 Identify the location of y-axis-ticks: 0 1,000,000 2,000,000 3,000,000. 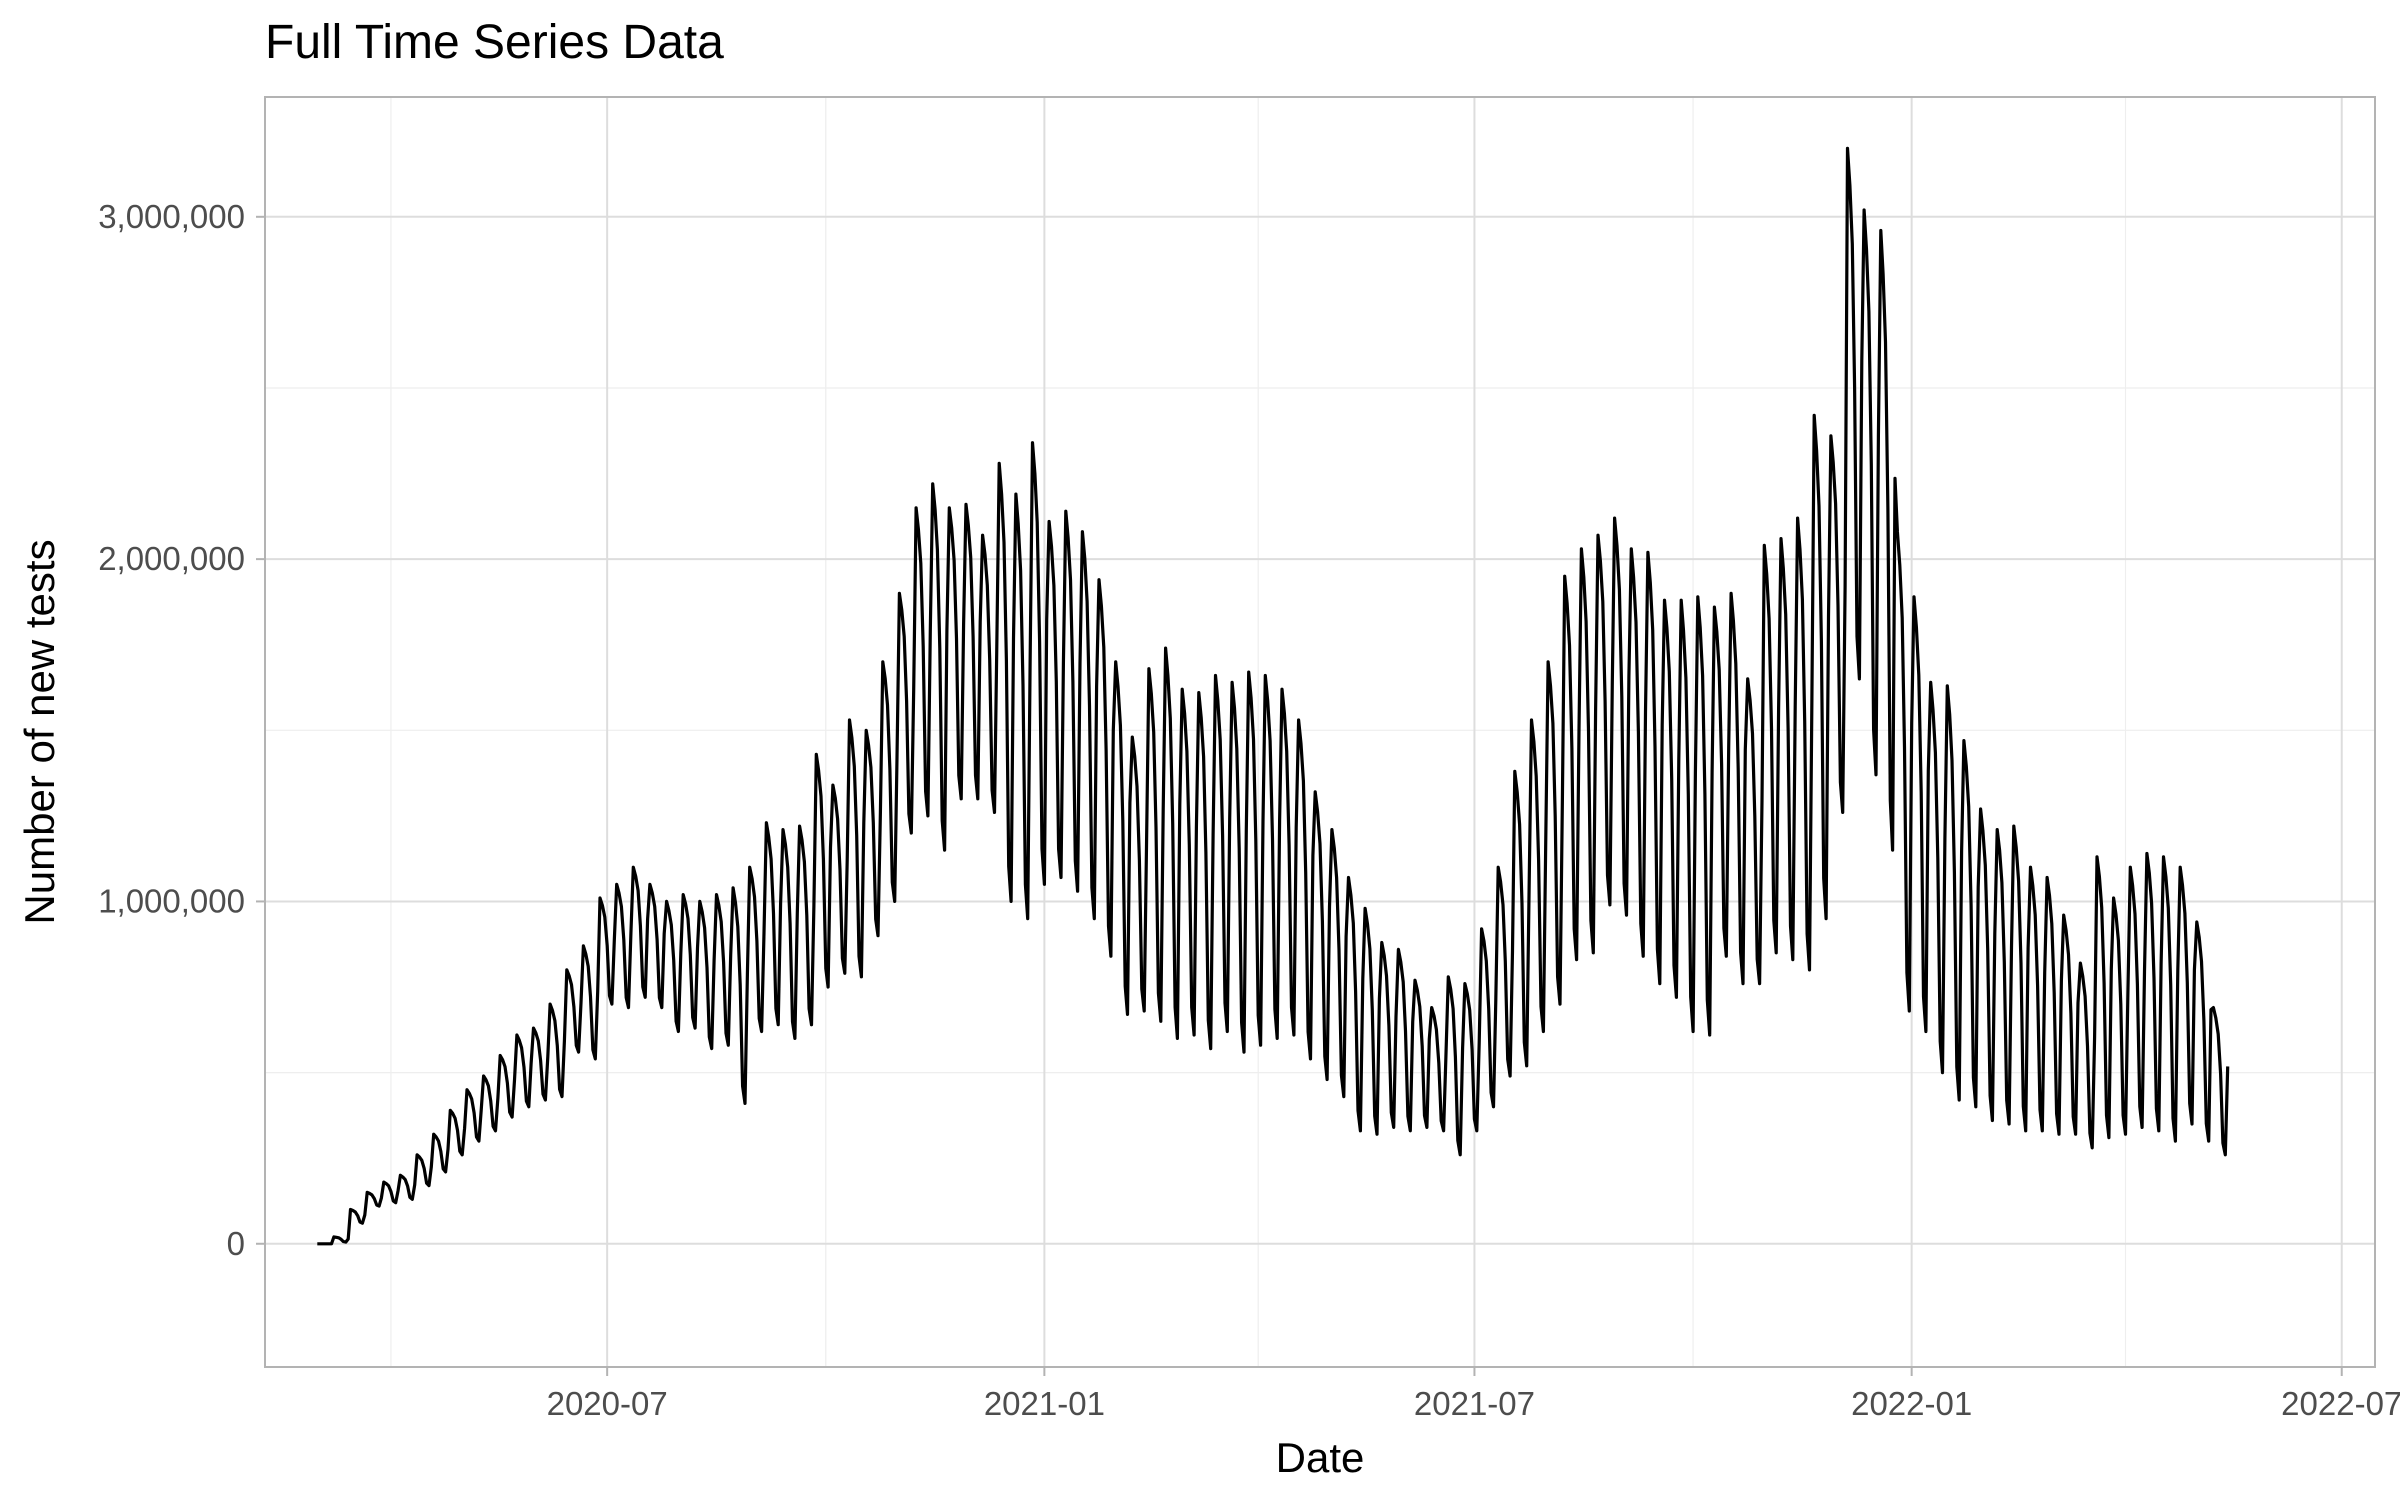
(181, 730).